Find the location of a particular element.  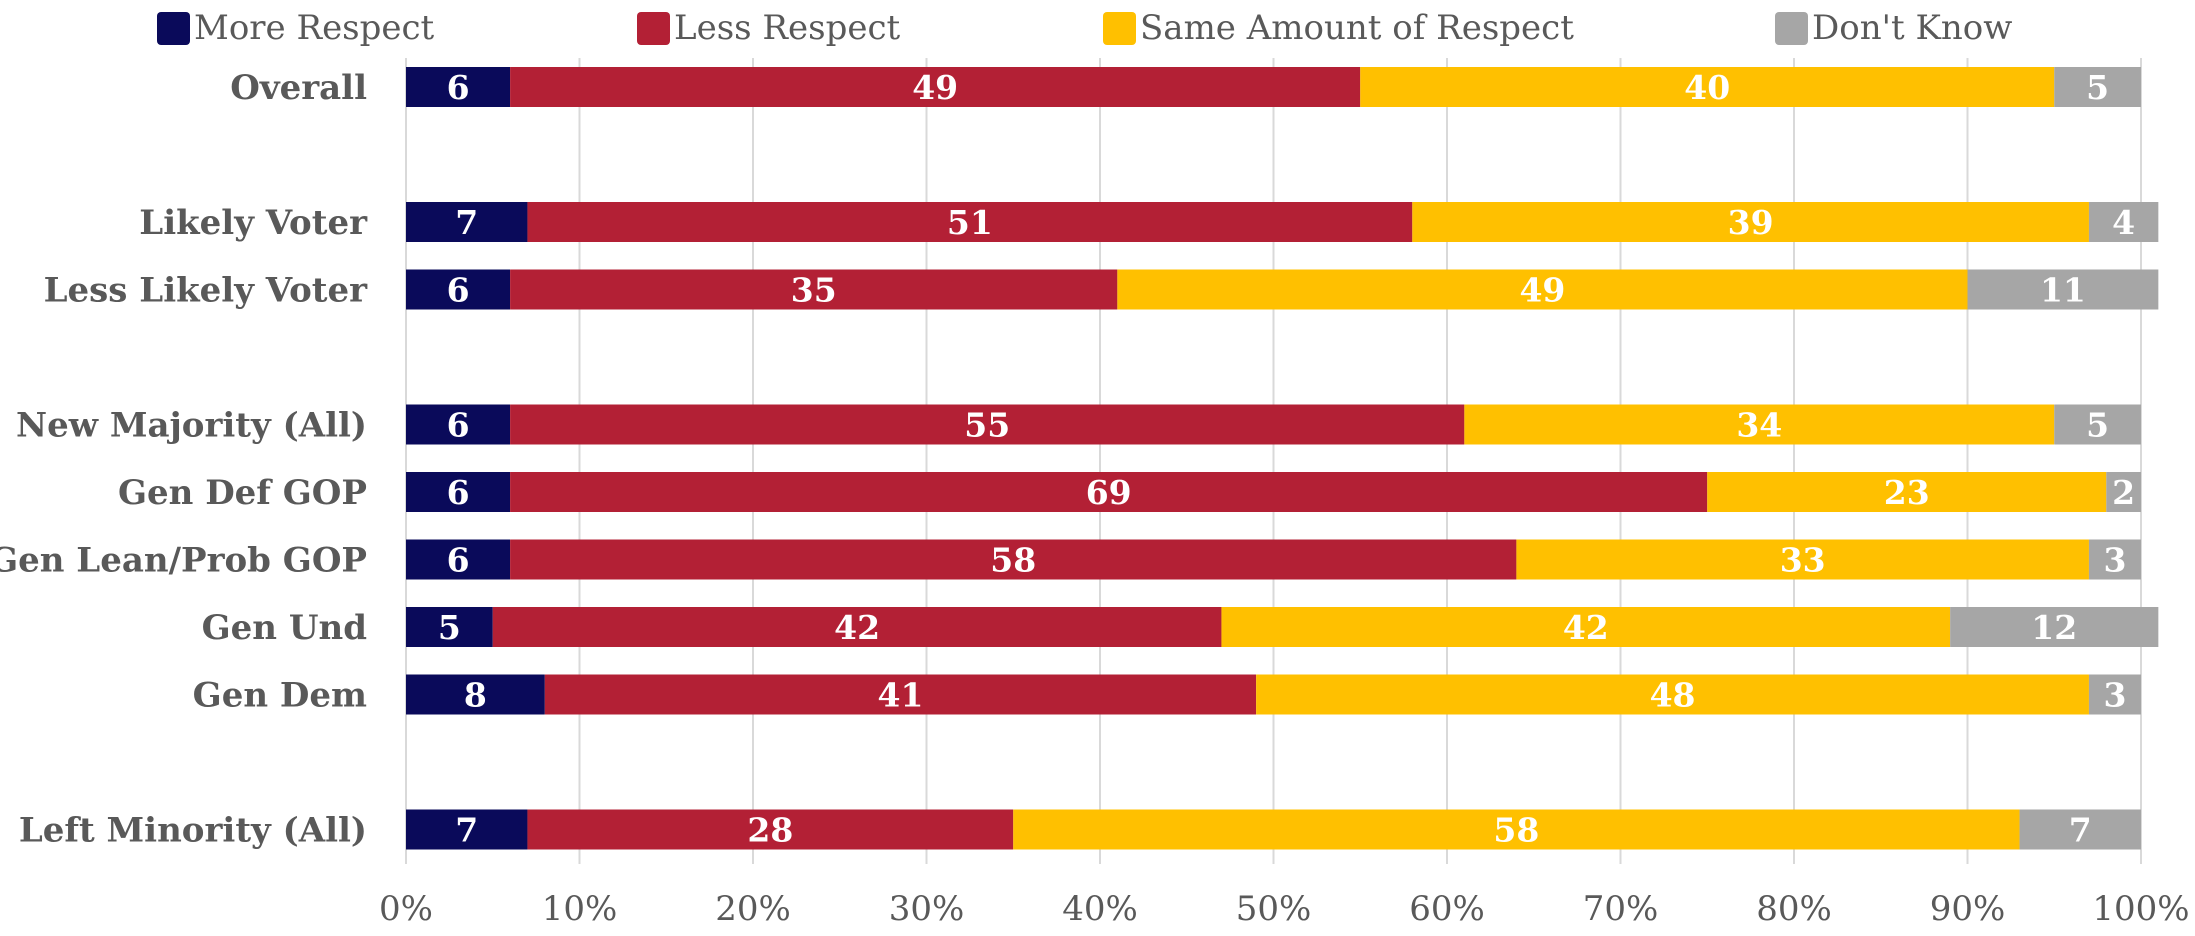

category-label: Gen Dem is located at coordinates (280, 696).